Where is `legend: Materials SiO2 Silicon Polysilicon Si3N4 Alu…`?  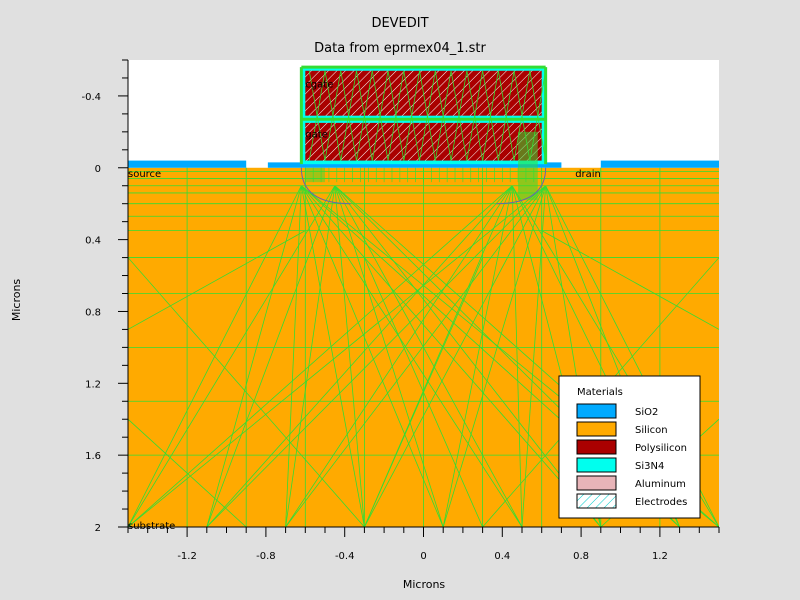 legend: Materials SiO2 Silicon Polysilicon Si3N4 Alu… is located at coordinates (629, 447).